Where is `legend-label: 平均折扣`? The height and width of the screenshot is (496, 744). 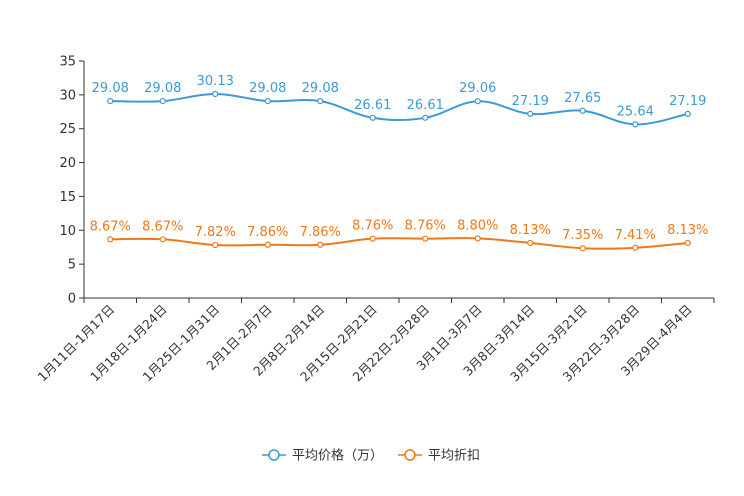
legend-label: 平均折扣 is located at coordinates (454, 456).